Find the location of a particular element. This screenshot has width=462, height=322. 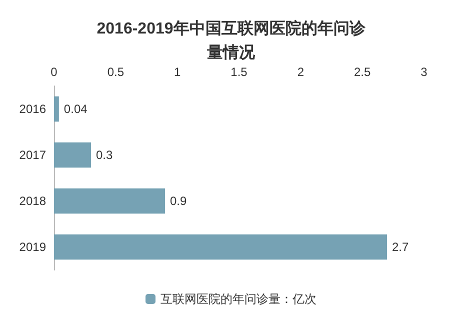

y-tick-label: 2017 is located at coordinates (32, 155).